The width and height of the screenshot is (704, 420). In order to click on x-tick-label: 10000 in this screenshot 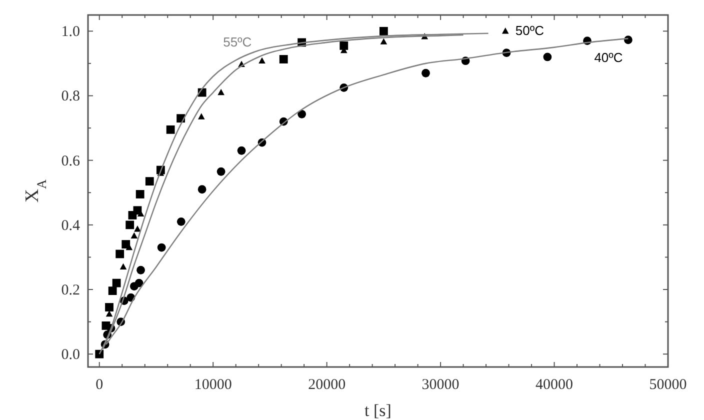, I will do `click(213, 385)`.